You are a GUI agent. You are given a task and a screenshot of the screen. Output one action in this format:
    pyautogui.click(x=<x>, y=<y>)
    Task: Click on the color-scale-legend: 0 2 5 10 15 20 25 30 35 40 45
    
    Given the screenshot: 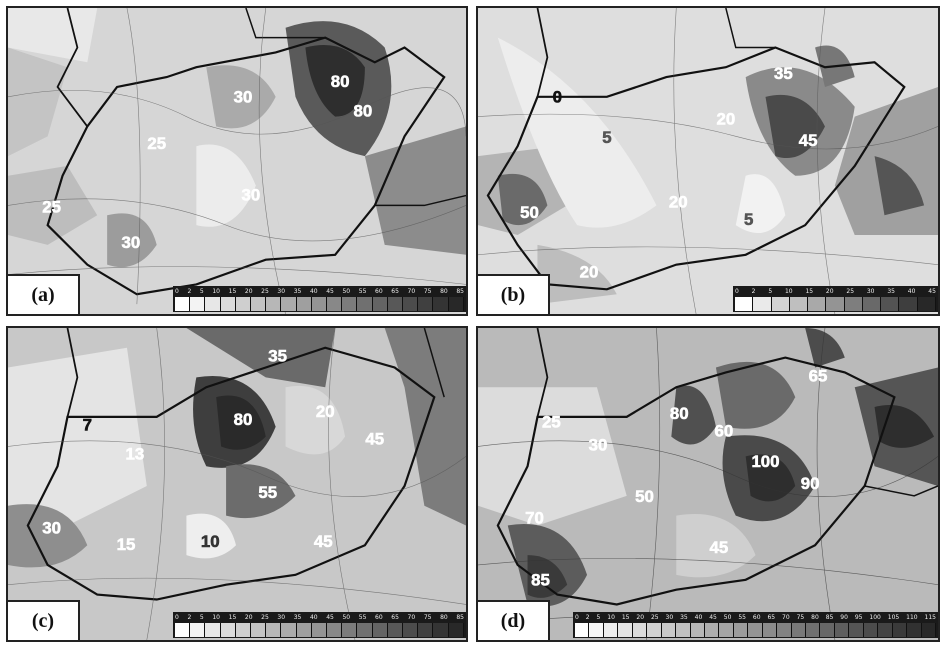 What is the action you would take?
    pyautogui.click(x=835, y=299)
    